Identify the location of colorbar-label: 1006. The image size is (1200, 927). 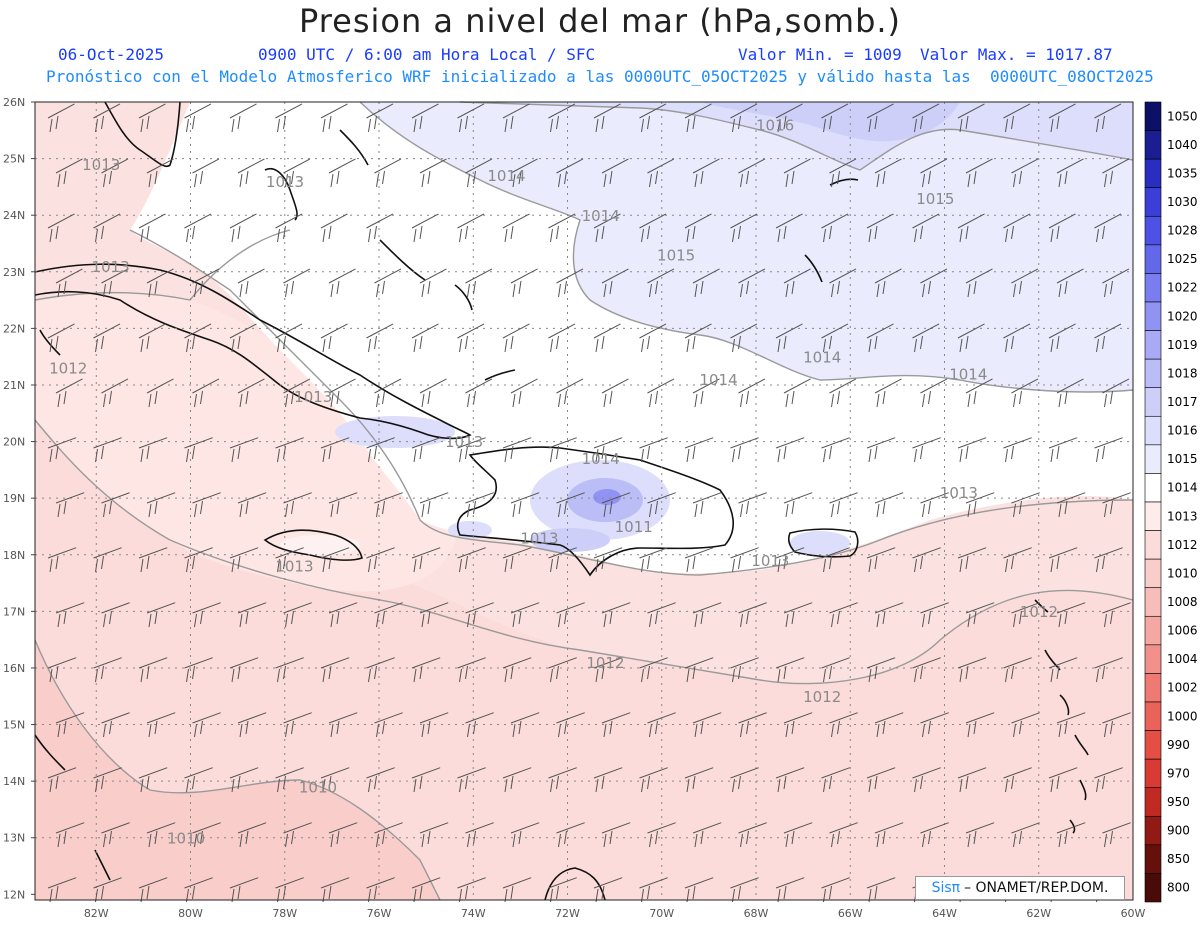
(1182, 631).